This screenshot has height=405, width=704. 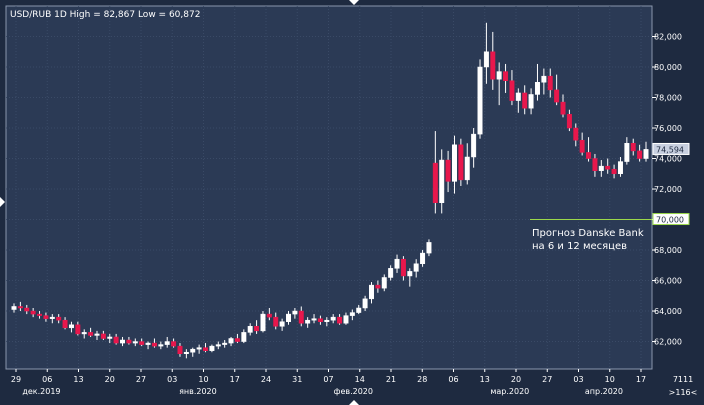 I want to click on x-tick-label: 06, so click(x=453, y=379).